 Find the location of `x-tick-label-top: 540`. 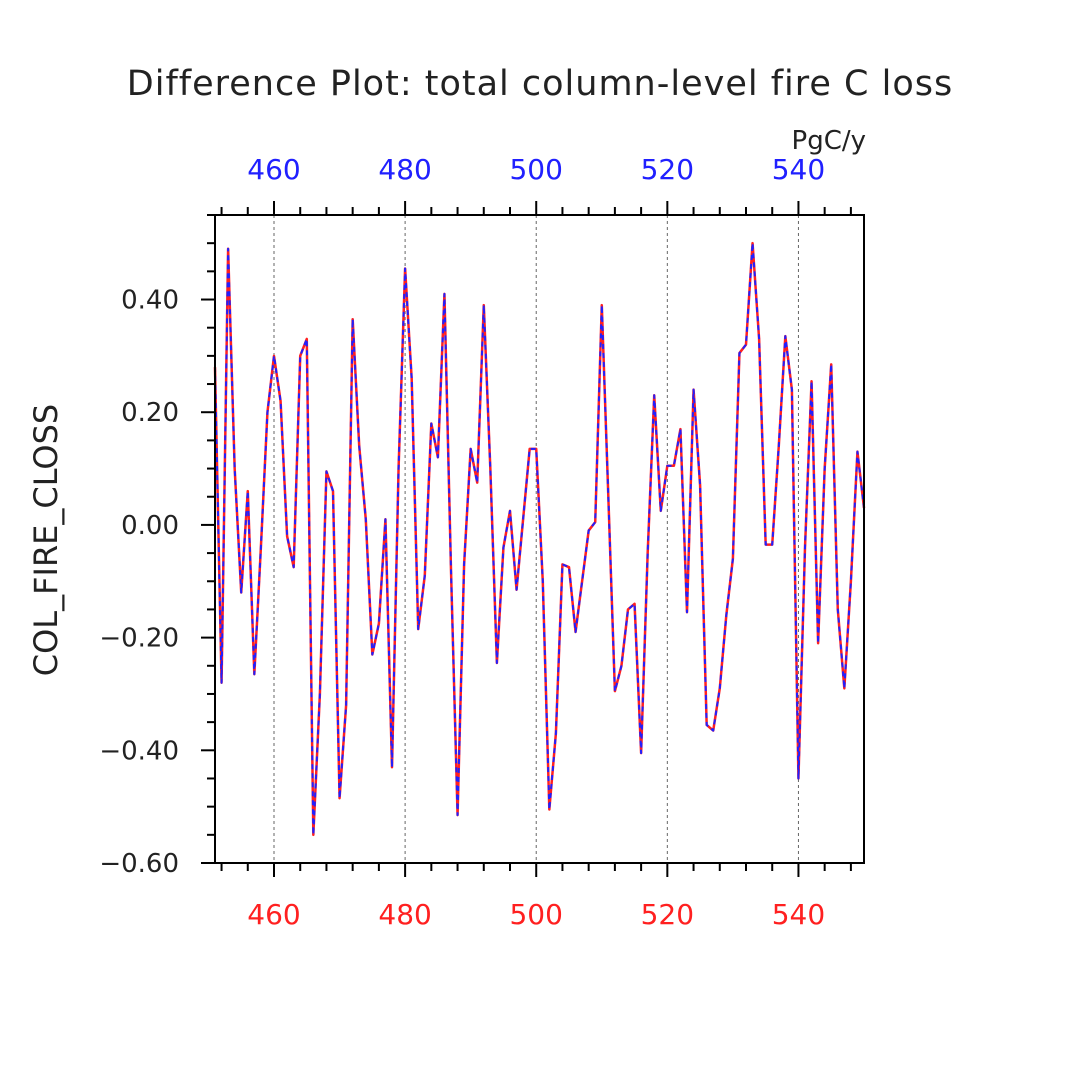

x-tick-label-top: 540 is located at coordinates (798, 169).